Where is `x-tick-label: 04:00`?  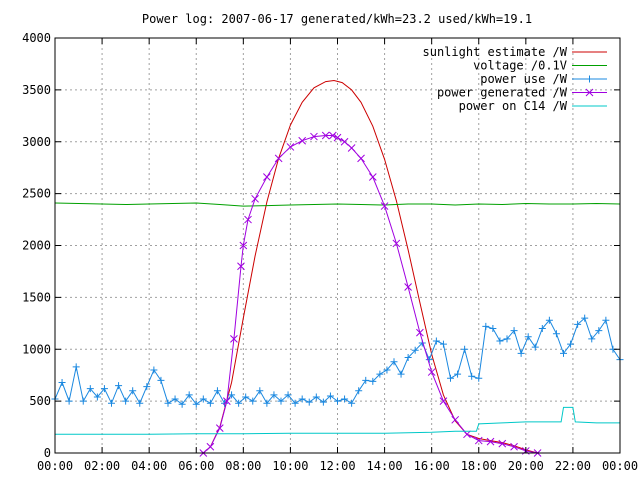 x-tick-label: 04:00 is located at coordinates (149, 466).